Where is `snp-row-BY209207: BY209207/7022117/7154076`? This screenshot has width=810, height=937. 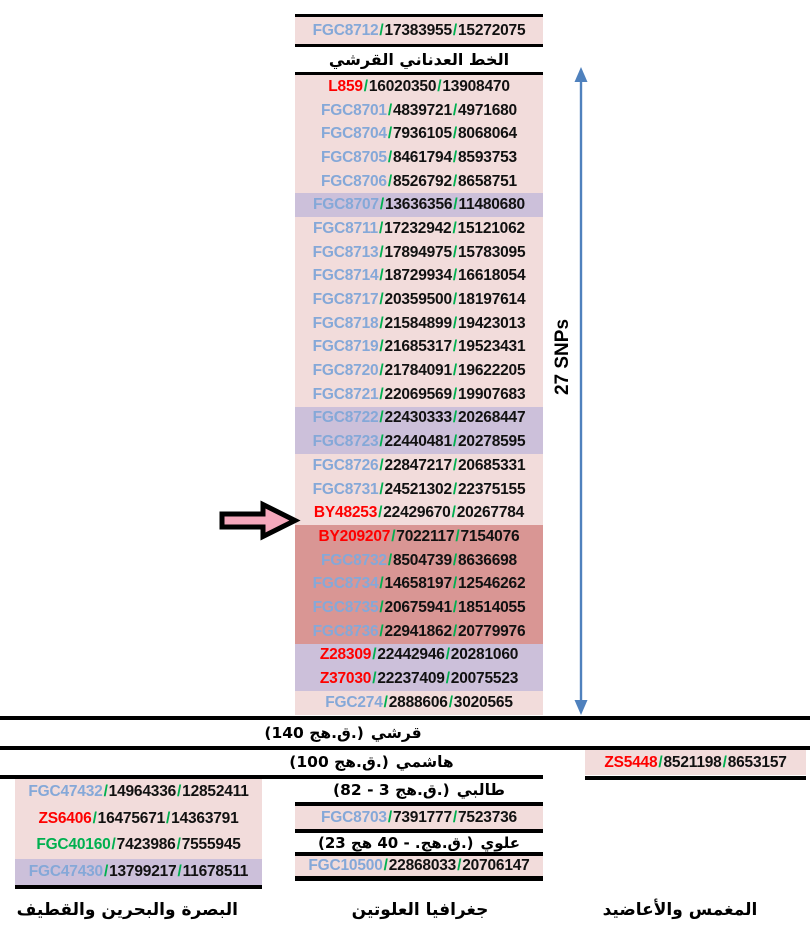 snp-row-BY209207: BY209207/7022117/7154076 is located at coordinates (419, 537).